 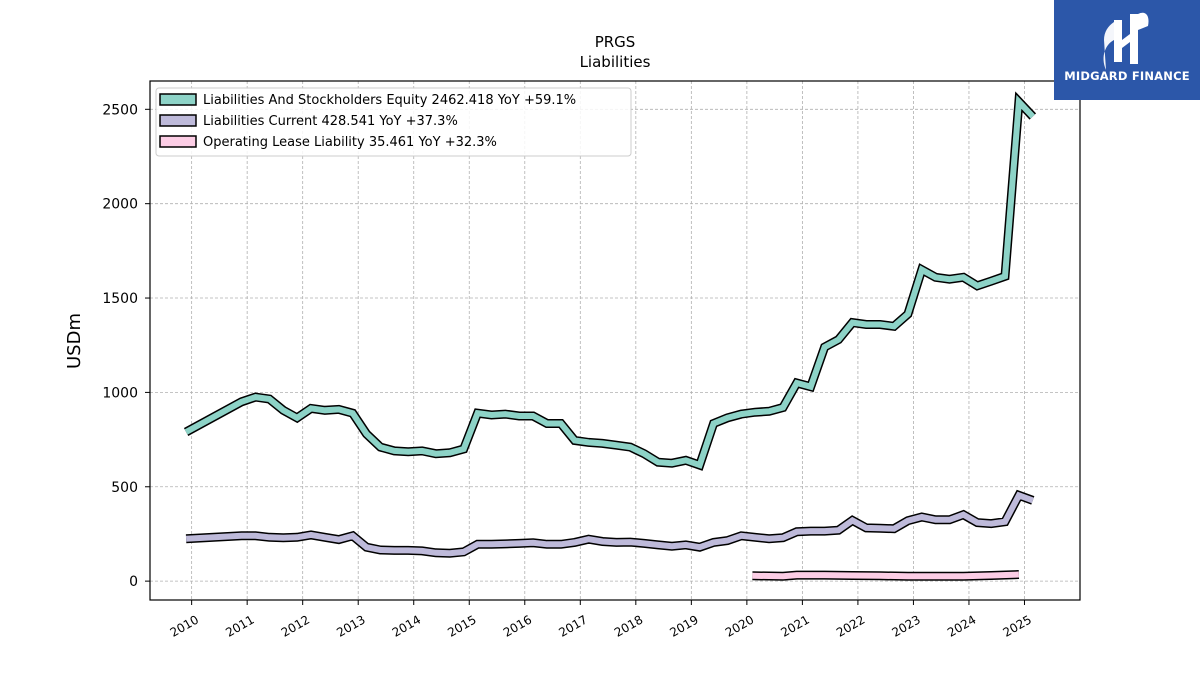 What do you see at coordinates (1126, 41) in the screenshot?
I see `midgard-logo-icon` at bounding box center [1126, 41].